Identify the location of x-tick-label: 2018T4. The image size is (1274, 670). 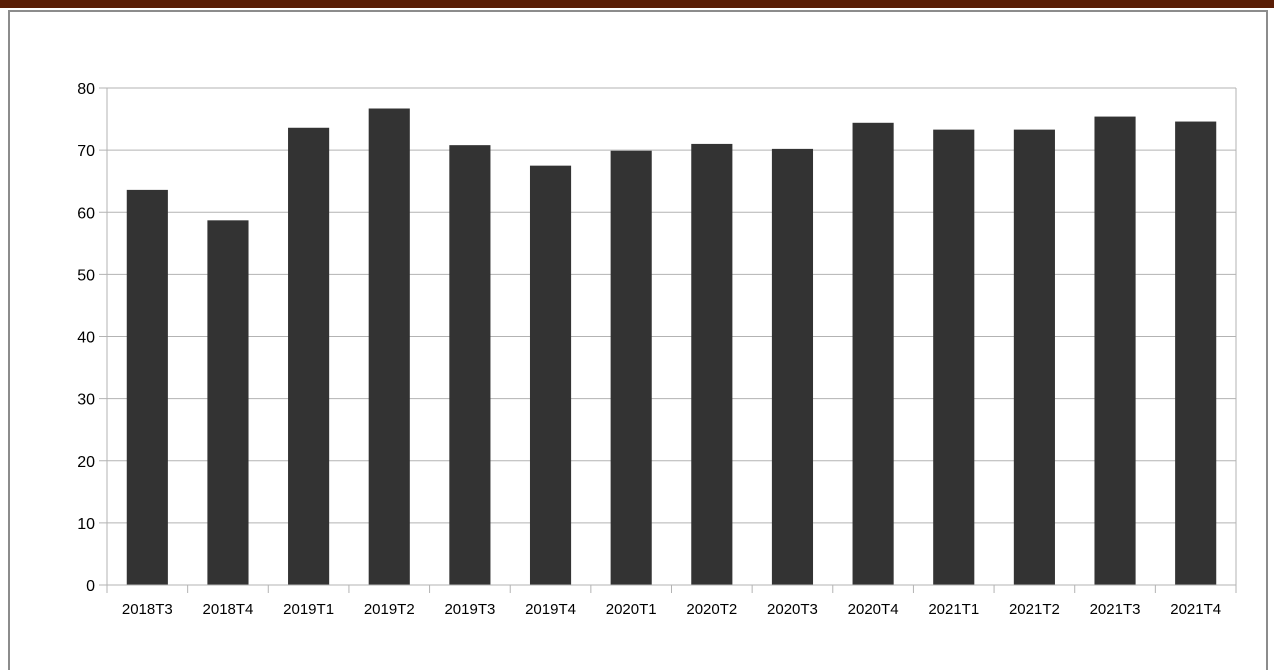
(228, 609).